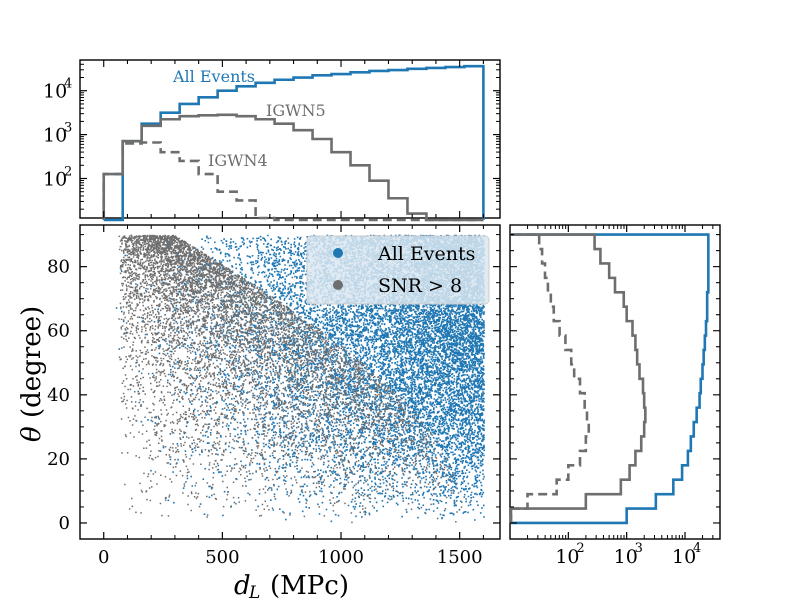 Image resolution: width=800 pixels, height=600 pixels. What do you see at coordinates (697, 548) in the screenshot?
I see `right-x-tick-exponent: 4` at bounding box center [697, 548].